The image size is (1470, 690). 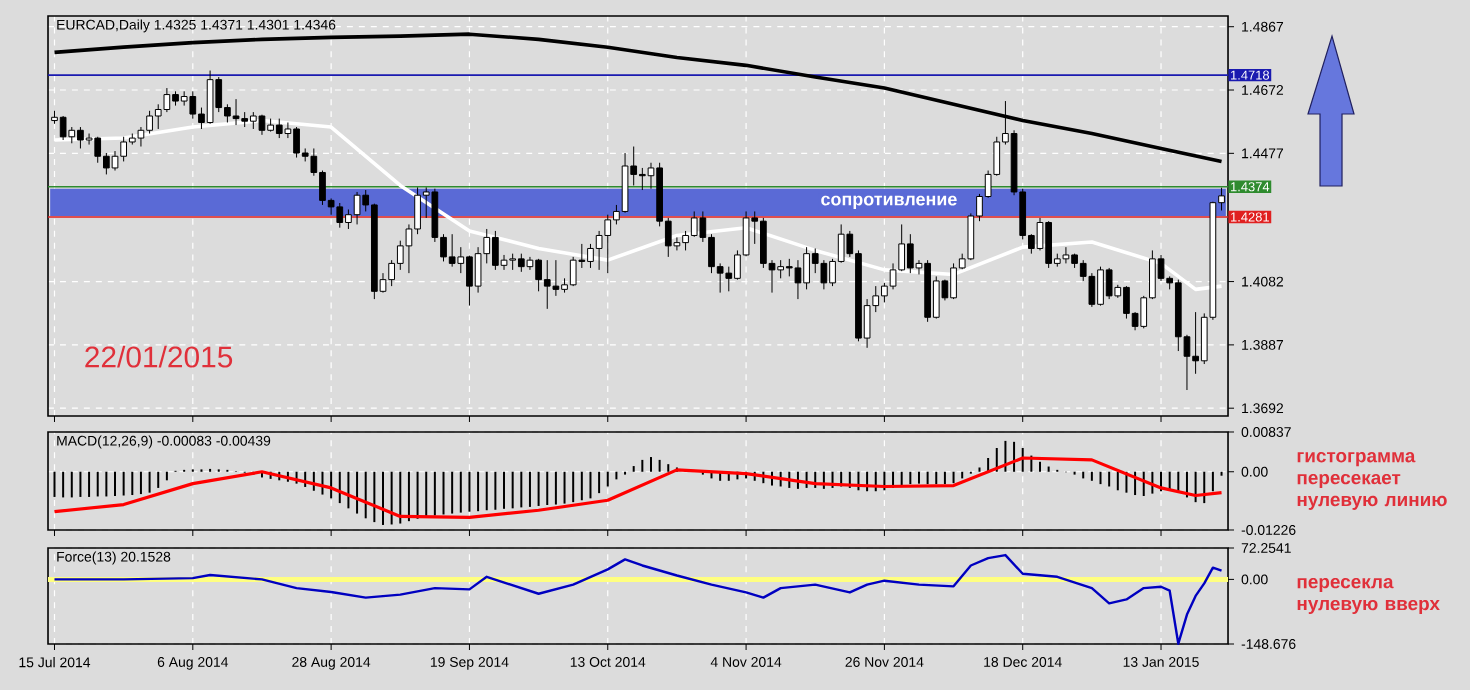 I want to click on band-label: сопротивление, so click(x=889, y=202).